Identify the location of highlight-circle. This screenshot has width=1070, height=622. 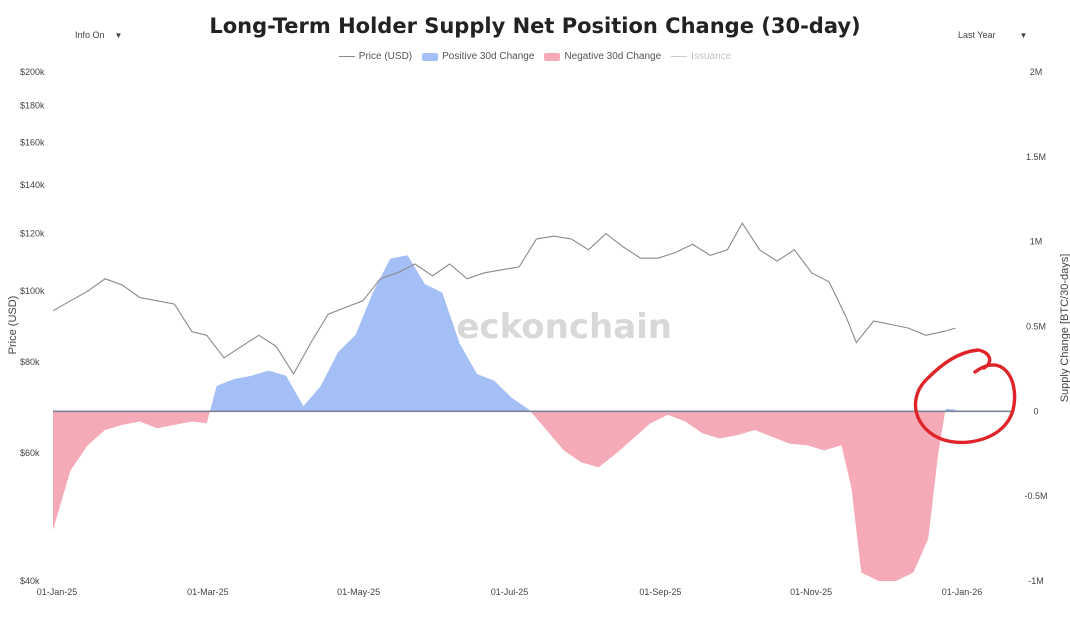
(965, 396).